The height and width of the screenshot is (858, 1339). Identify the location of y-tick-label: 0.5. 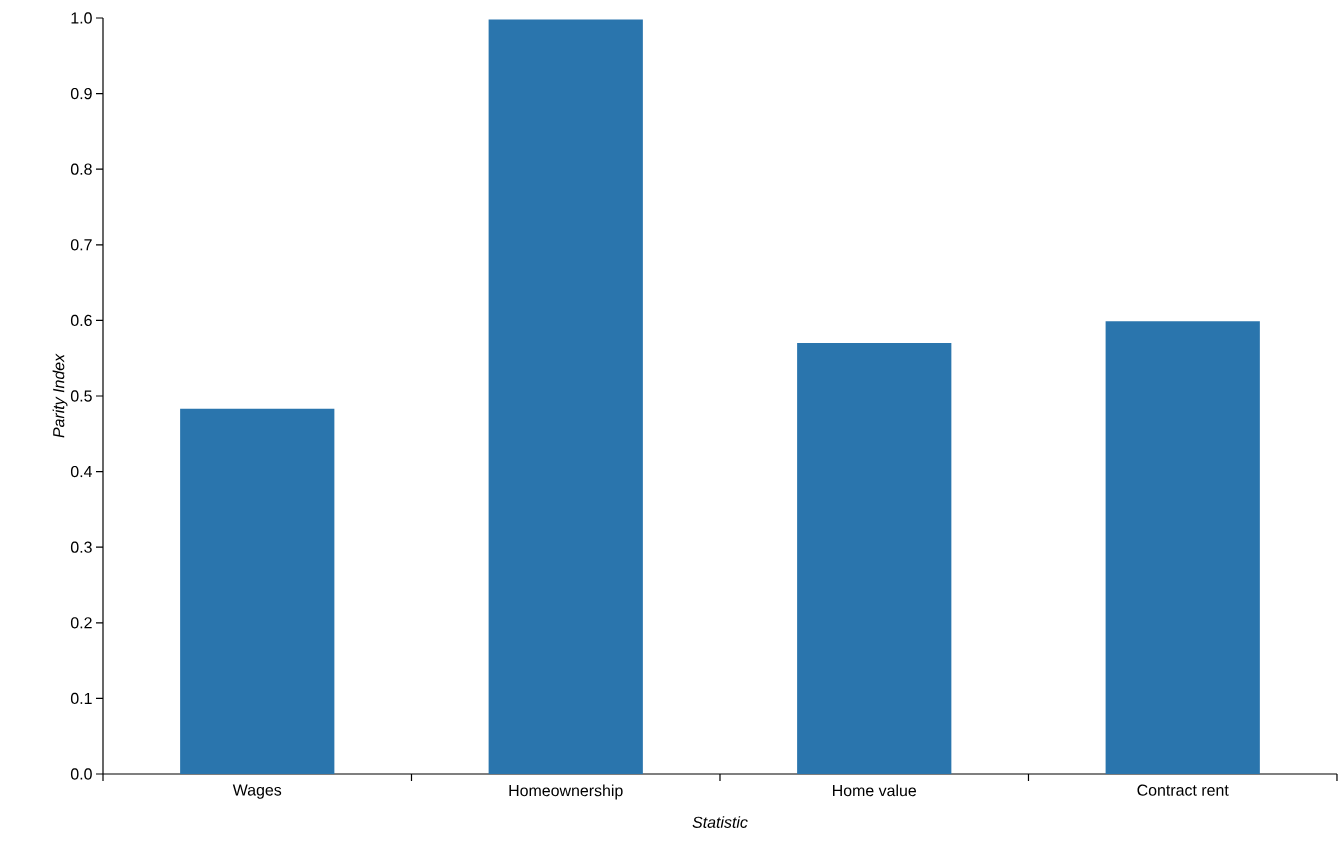
(81, 396).